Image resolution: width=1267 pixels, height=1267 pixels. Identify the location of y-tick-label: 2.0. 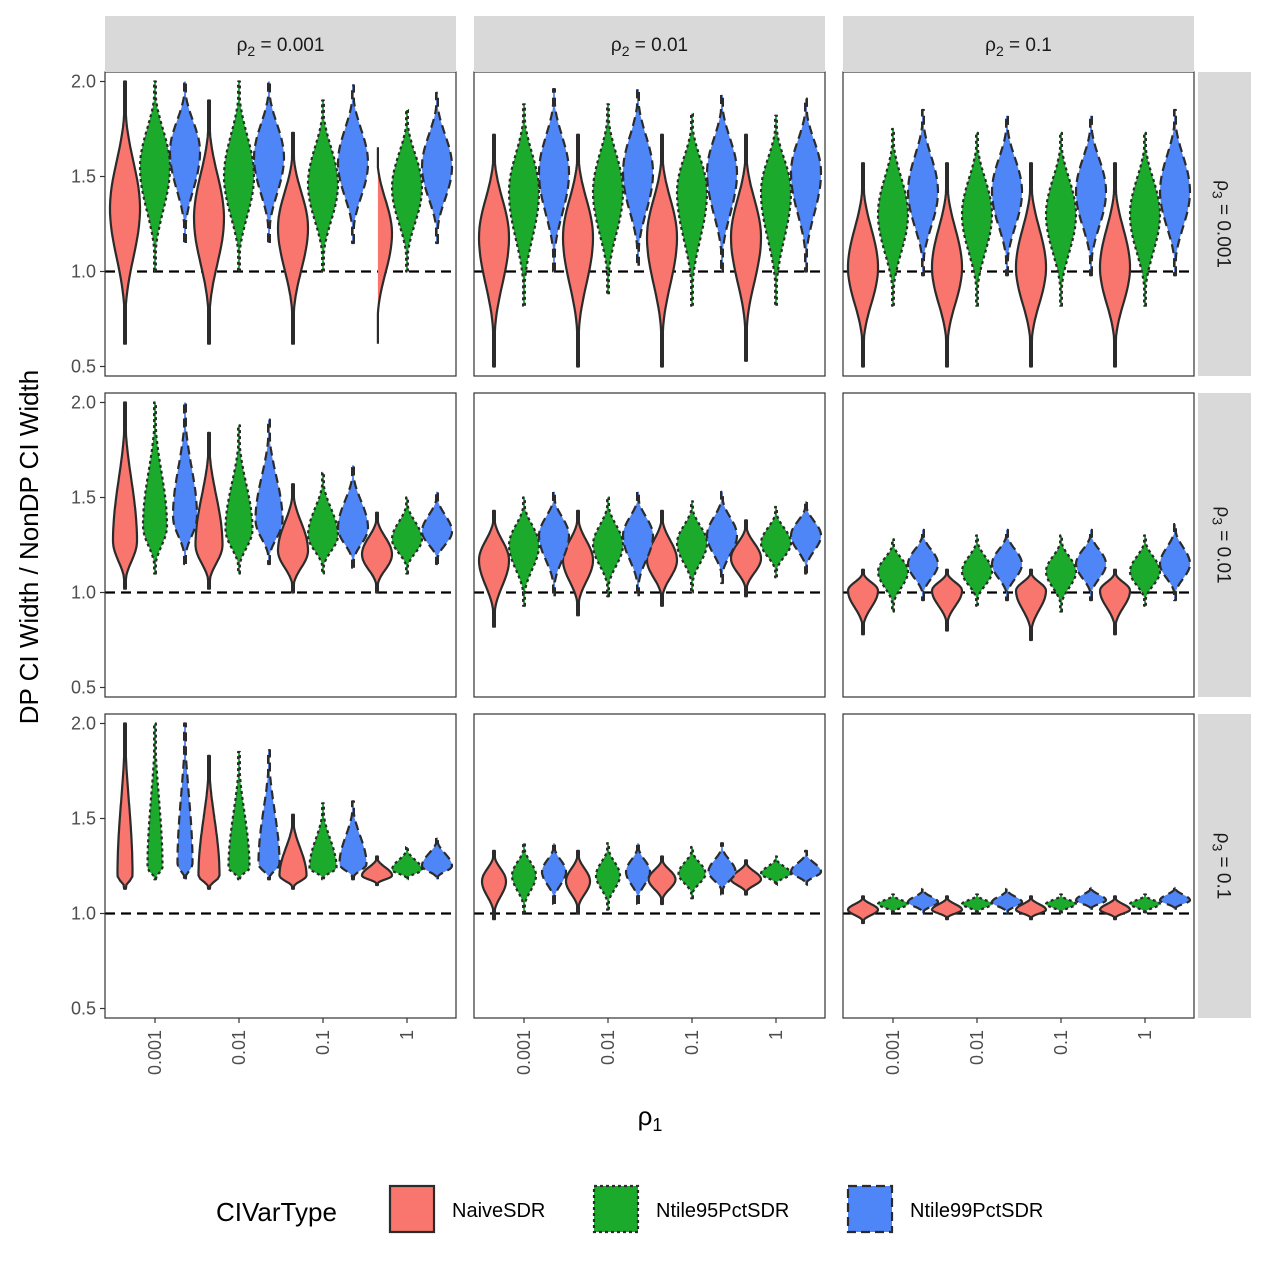
(83, 403).